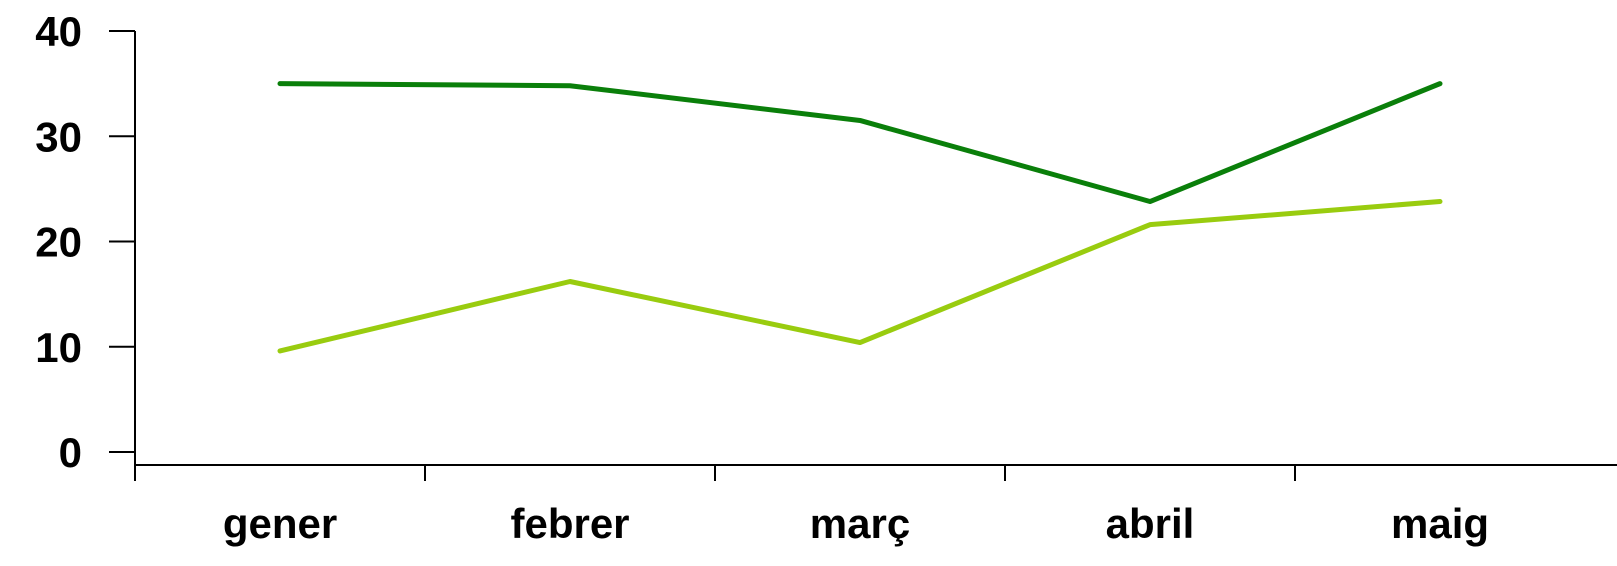 This screenshot has width=1617, height=566. Describe the element at coordinates (58, 242) in the screenshot. I see `y-tick-label: 20` at that location.